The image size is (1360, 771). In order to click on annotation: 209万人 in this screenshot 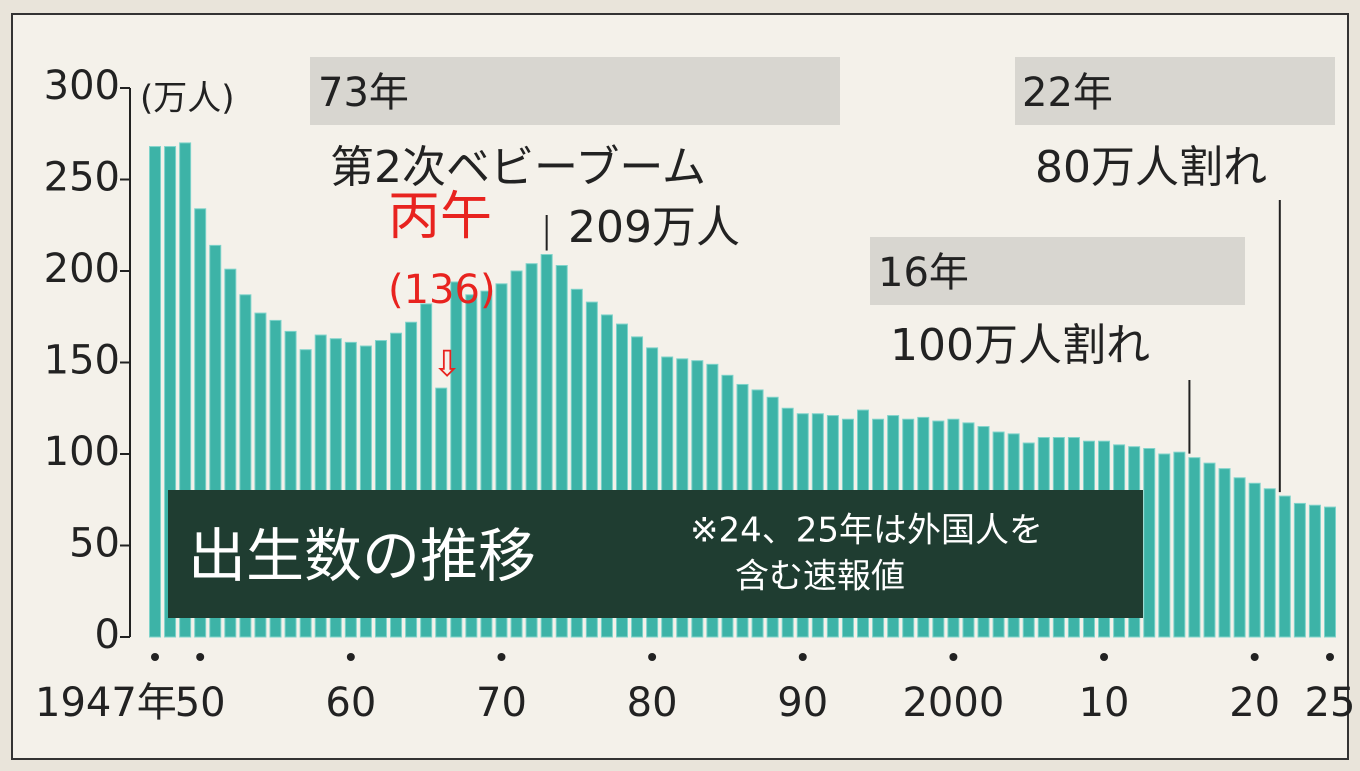, I will do `click(654, 227)`.